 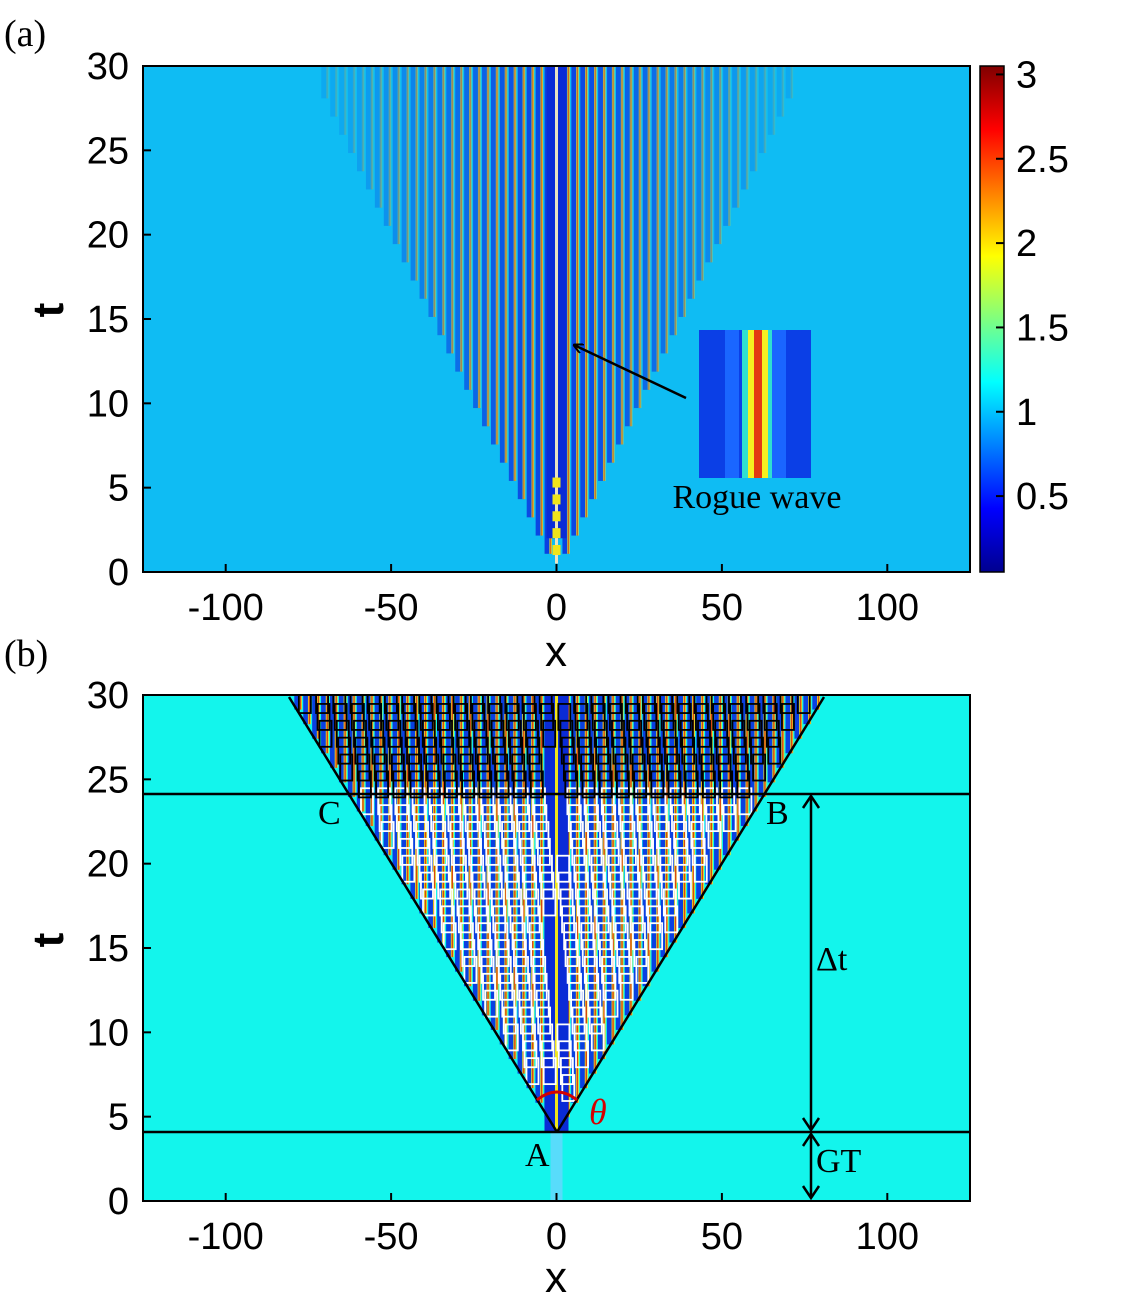 What do you see at coordinates (557, 1096) in the screenshot?
I see `theta-arc` at bounding box center [557, 1096].